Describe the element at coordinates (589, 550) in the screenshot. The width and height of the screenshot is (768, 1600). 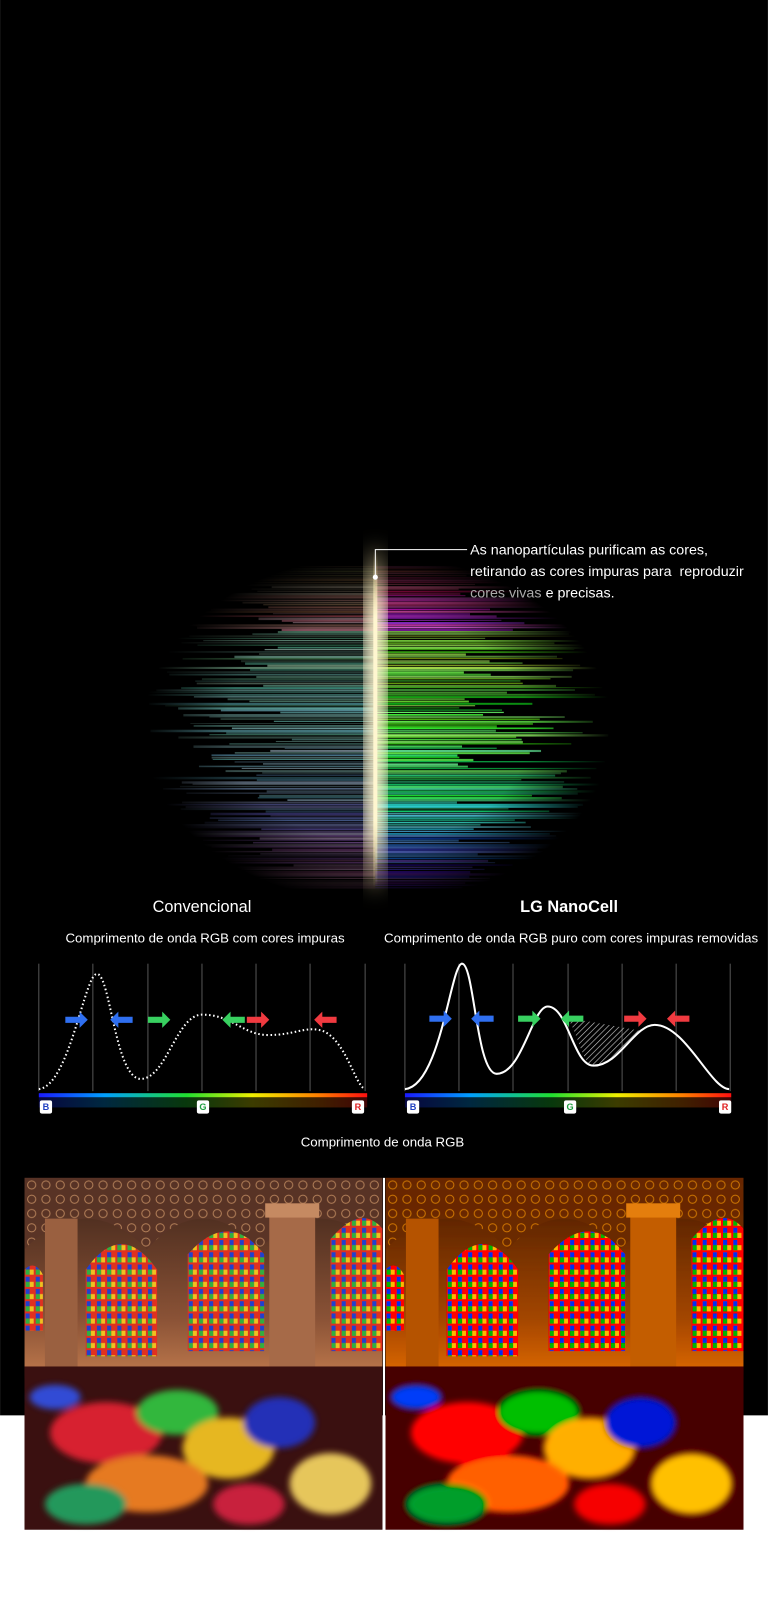
I see `annotation-line: As nanopartículas purificam as cores,` at that location.